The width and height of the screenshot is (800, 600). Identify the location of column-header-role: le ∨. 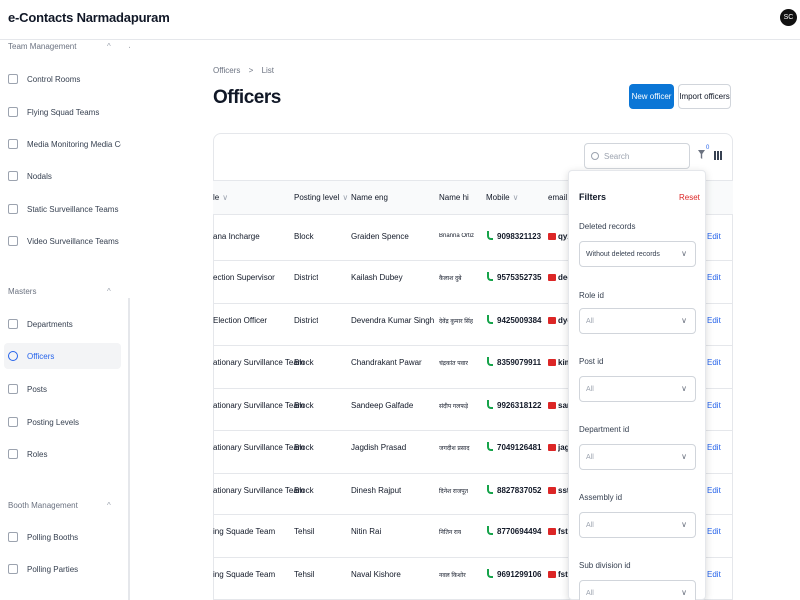
(220, 197).